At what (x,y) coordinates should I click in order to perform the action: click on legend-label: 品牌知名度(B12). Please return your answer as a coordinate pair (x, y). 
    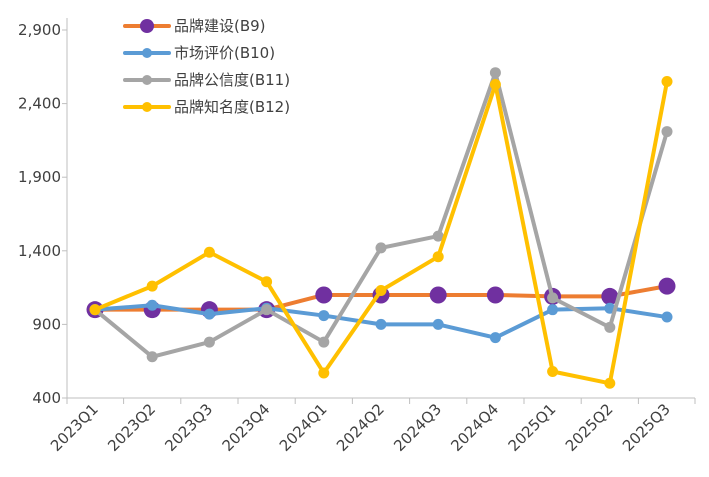
    Looking at the image, I should click on (232, 107).